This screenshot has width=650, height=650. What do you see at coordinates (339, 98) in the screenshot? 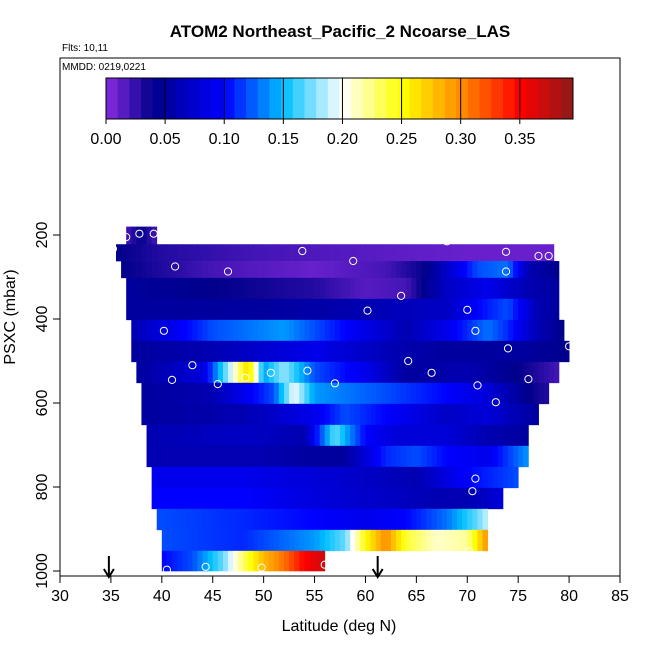
I see `colorbar-frame` at bounding box center [339, 98].